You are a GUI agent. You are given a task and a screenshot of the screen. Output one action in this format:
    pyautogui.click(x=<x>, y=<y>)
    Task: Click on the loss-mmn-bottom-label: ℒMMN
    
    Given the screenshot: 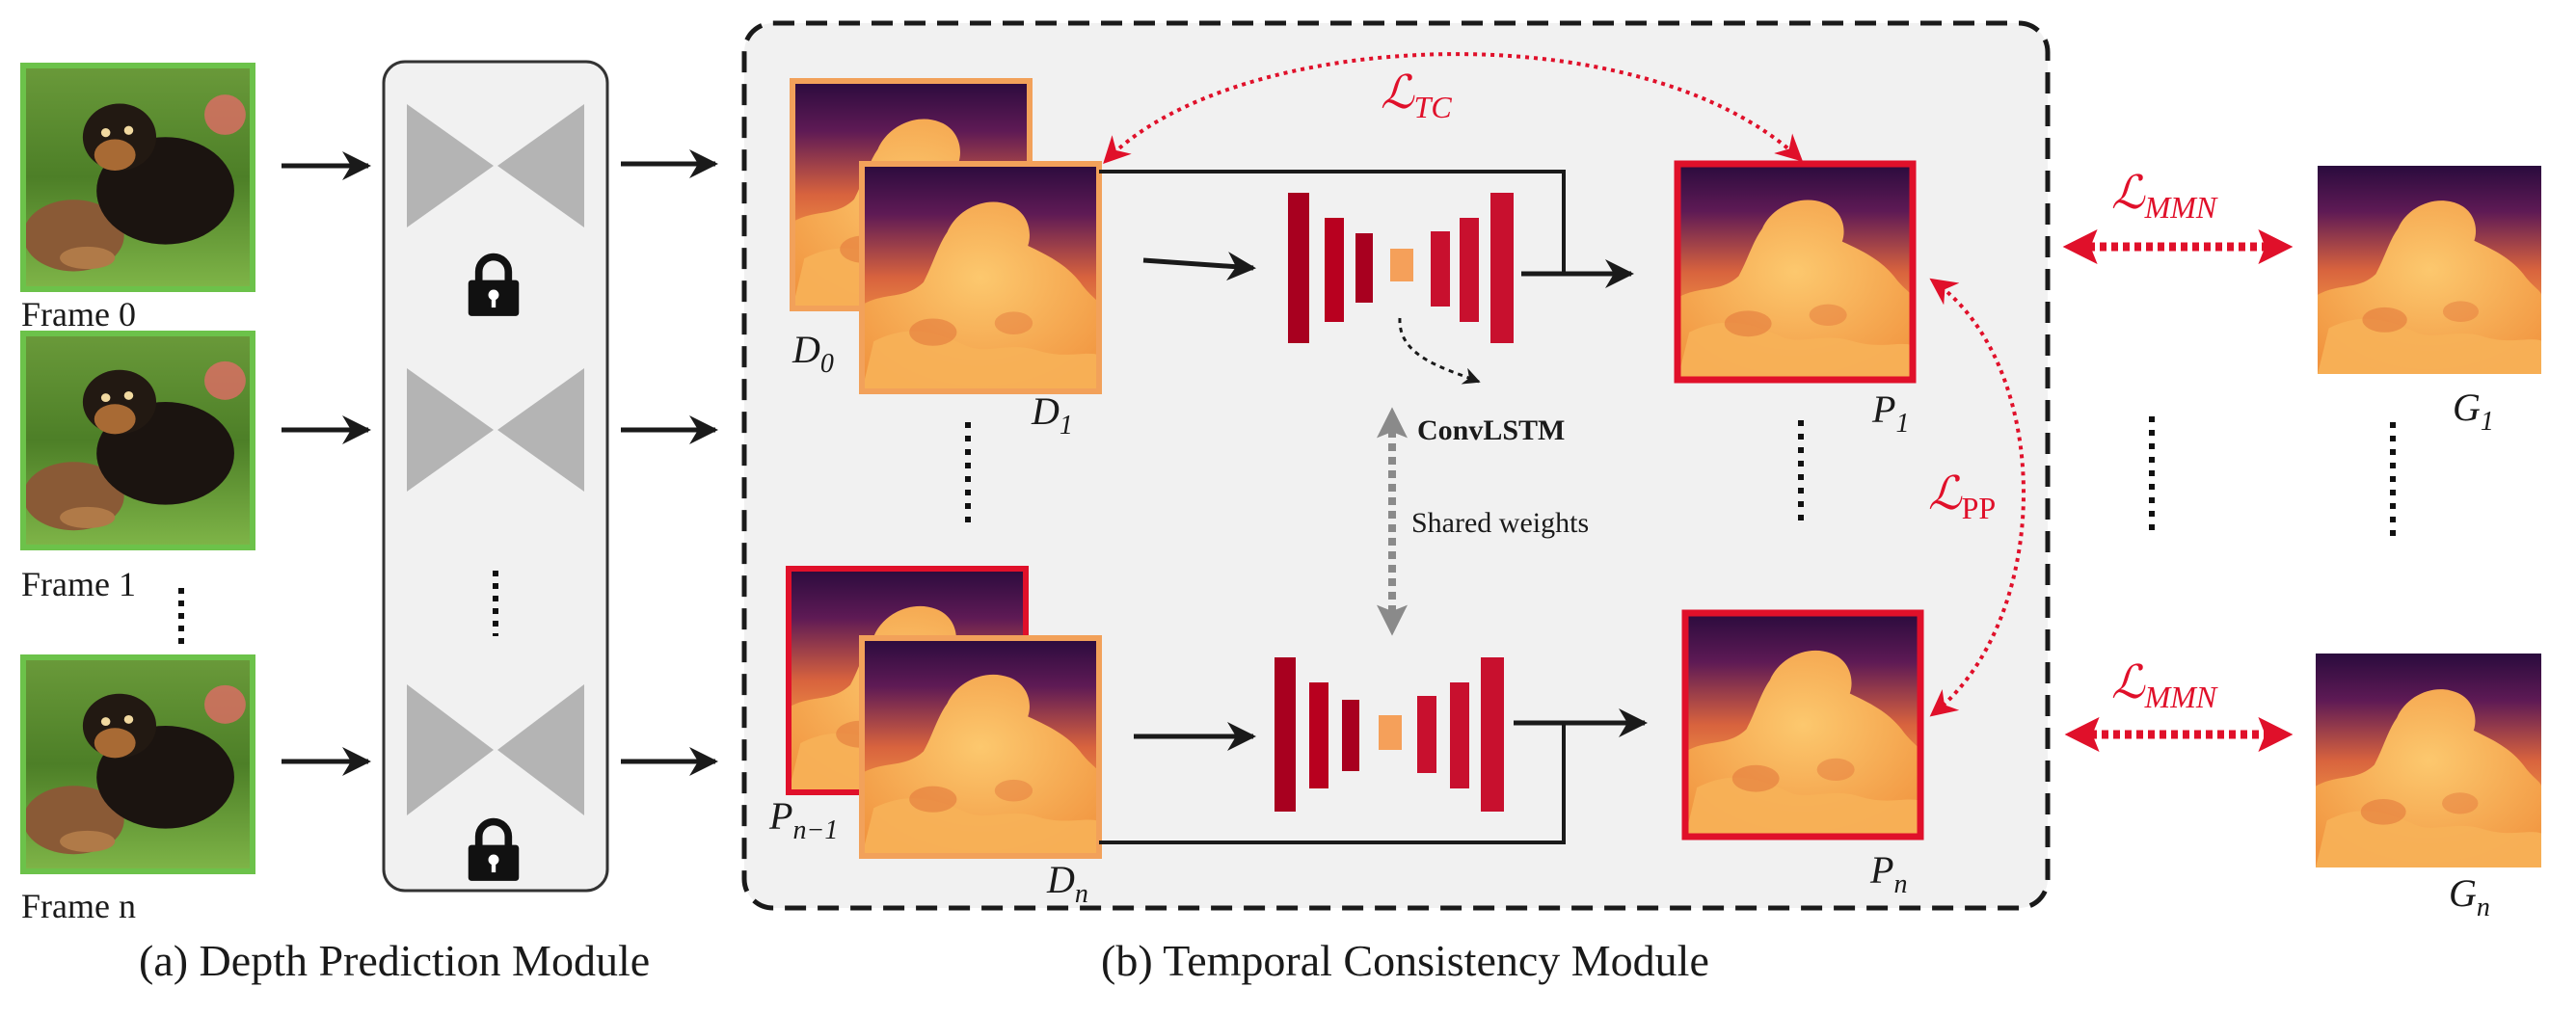 What is the action you would take?
    pyautogui.click(x=2164, y=685)
    